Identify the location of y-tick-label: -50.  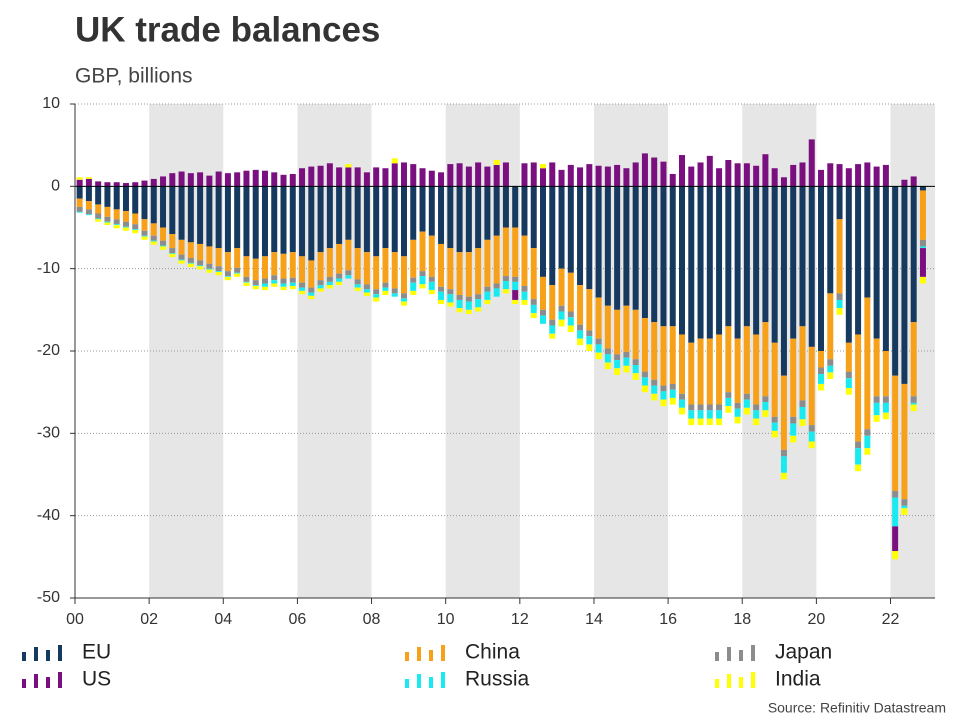
(48, 597).